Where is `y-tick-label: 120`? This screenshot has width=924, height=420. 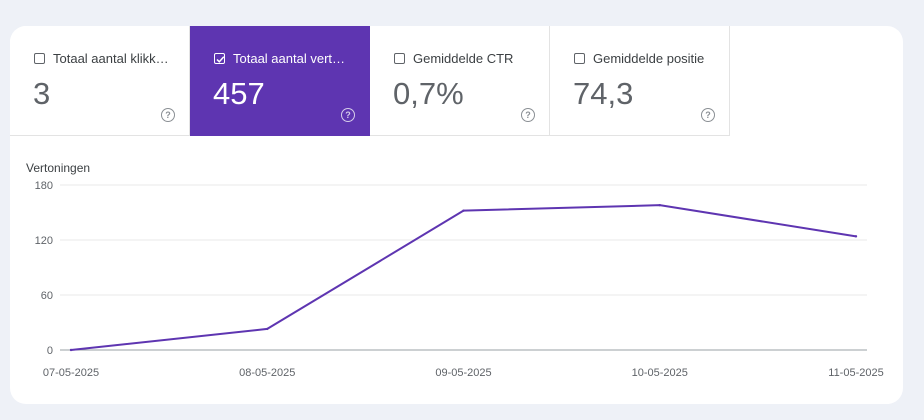
y-tick-label: 120 is located at coordinates (44, 241).